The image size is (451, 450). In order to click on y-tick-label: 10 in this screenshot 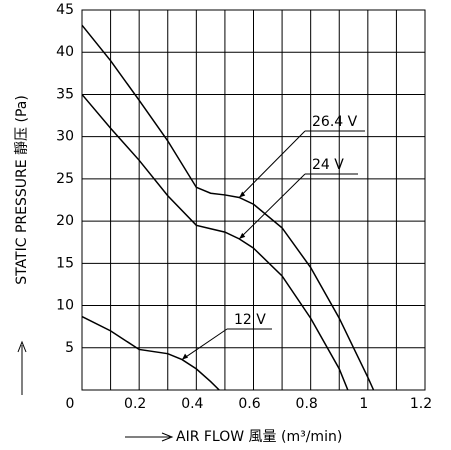, I will do `click(65, 306)`.